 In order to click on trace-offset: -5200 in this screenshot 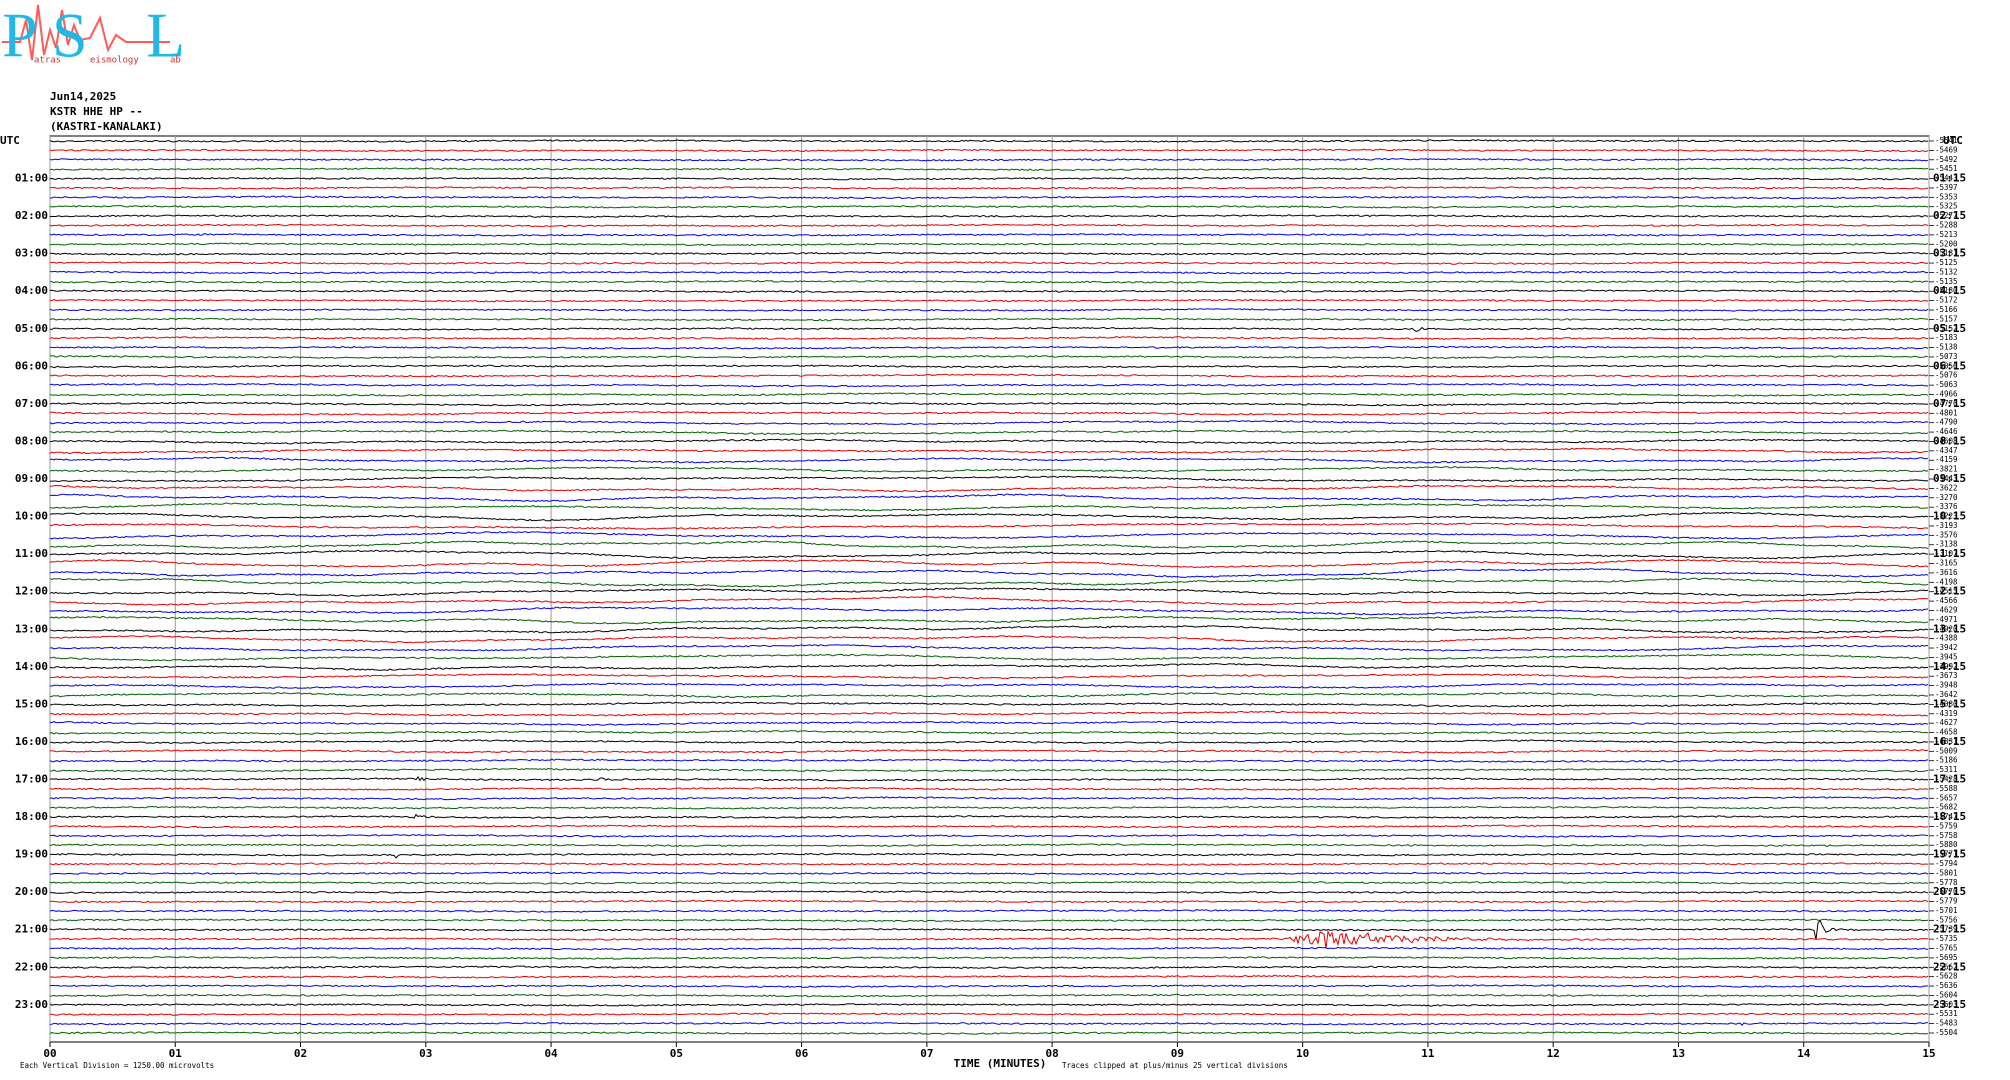, I will do `click(1946, 243)`.